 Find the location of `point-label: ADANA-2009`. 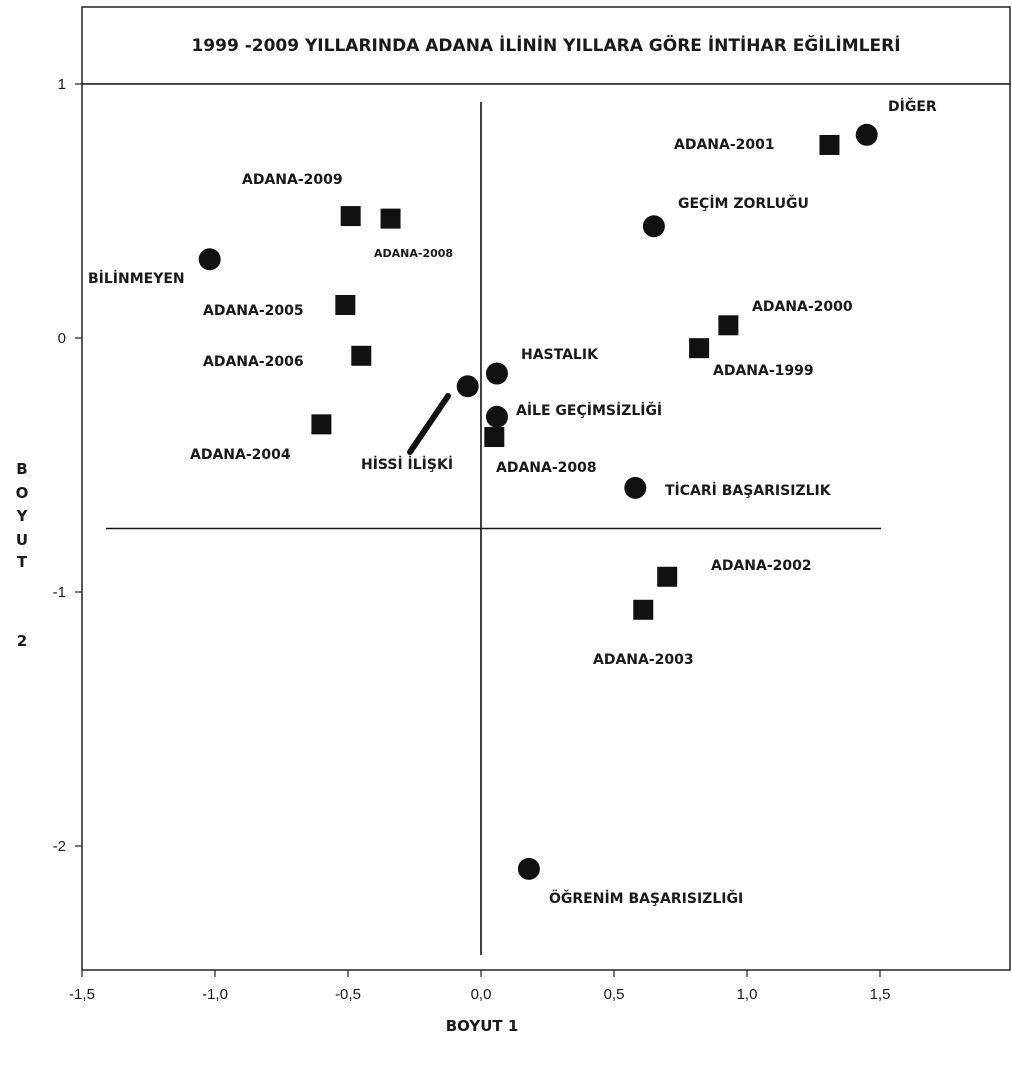

point-label: ADANA-2009 is located at coordinates (292, 180).